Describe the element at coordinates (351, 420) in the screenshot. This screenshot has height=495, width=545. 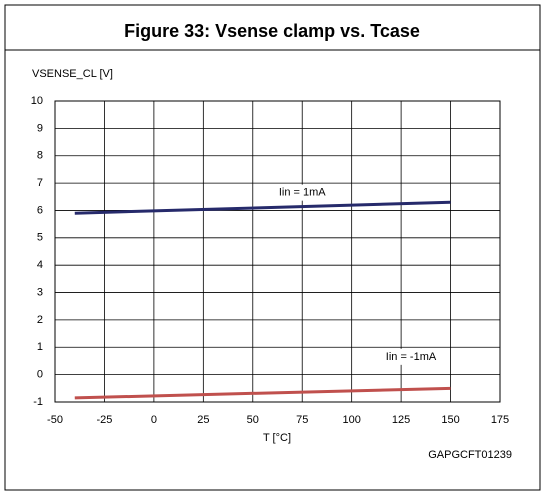
I see `x-tick-label: 100` at that location.